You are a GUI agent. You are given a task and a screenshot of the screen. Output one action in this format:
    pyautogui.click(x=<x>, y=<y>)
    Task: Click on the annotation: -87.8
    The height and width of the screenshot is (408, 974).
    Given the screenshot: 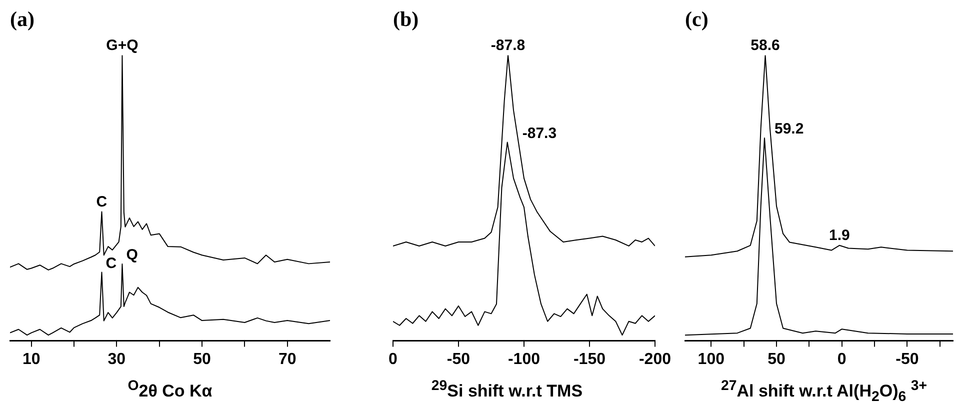 What is the action you would take?
    pyautogui.click(x=508, y=45)
    